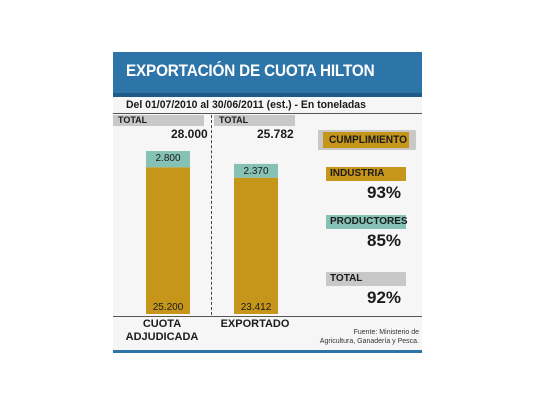 The height and width of the screenshot is (405, 540). I want to click on pct-industria: 93%, so click(384, 192).